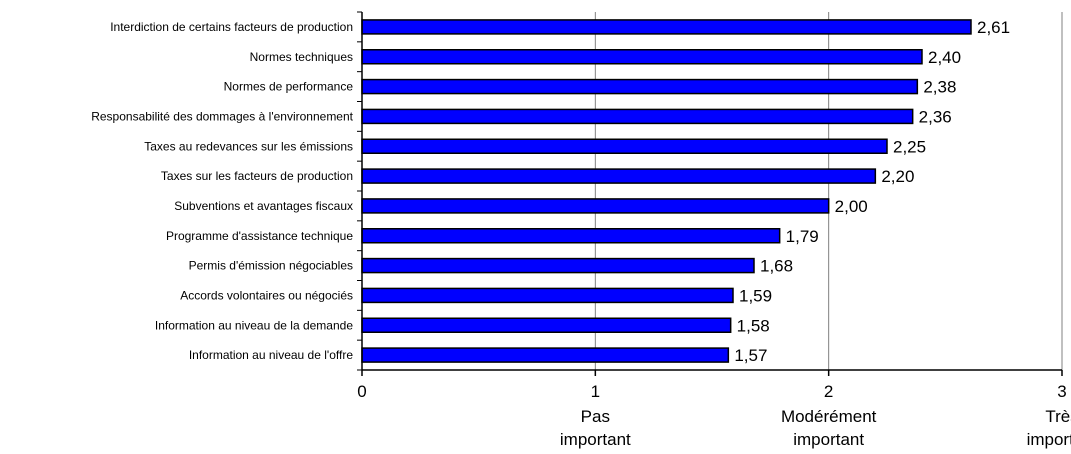 Image resolution: width=1071 pixels, height=454 pixels. What do you see at coordinates (1058, 416) in the screenshot?
I see `x-tick-sublabel: Très` at bounding box center [1058, 416].